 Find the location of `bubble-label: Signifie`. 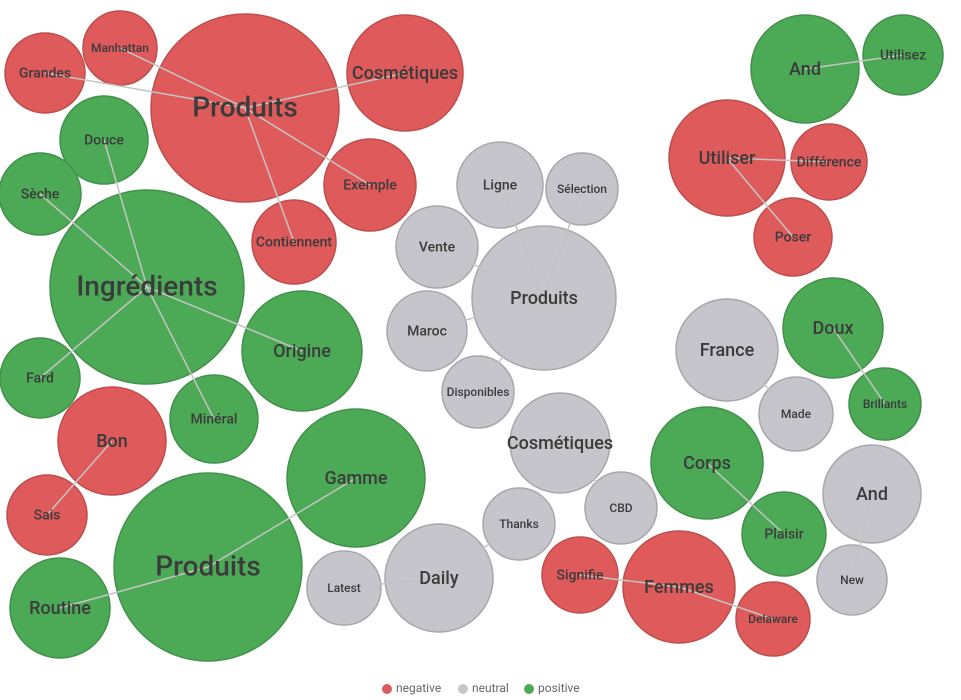

bubble-label: Signifie is located at coordinates (580, 576).